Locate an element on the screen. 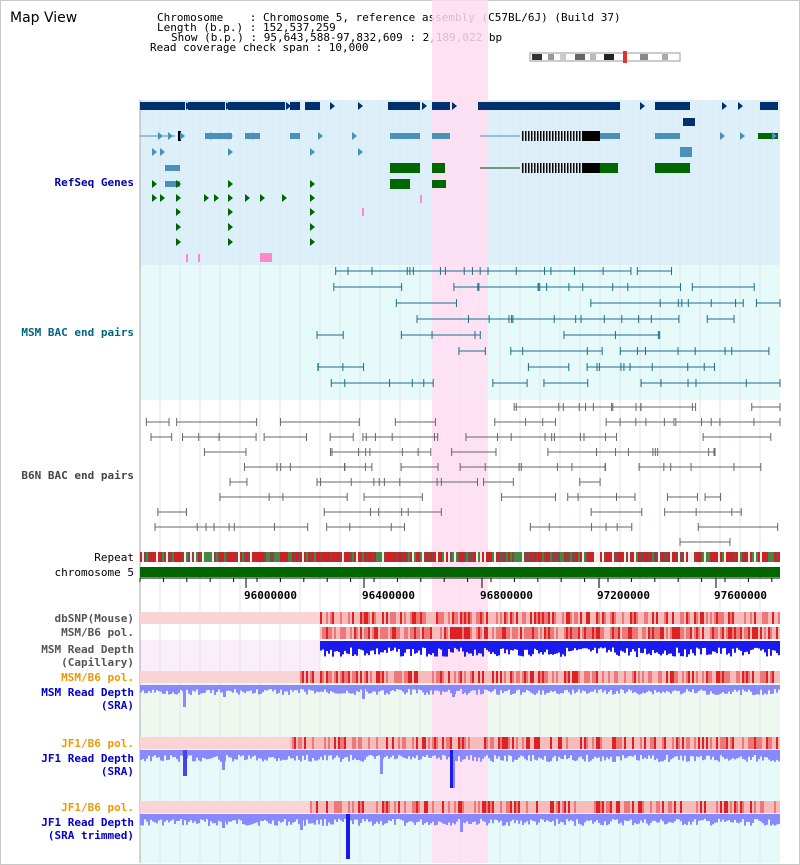  msm-bac-label: MSM BAC end pairs is located at coordinates (77, 332).